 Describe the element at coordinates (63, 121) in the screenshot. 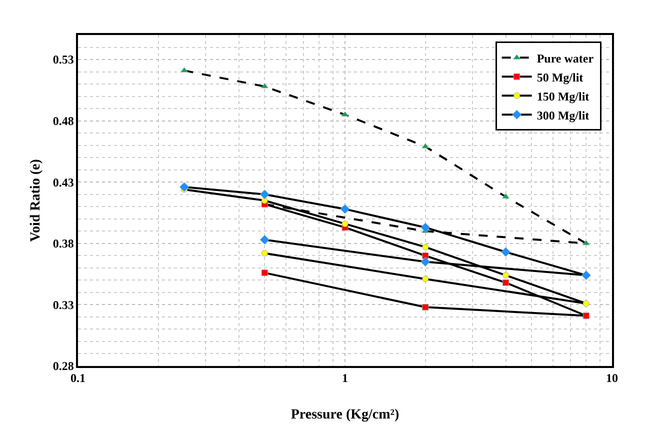

I see `y-tick-label: 0.48` at that location.